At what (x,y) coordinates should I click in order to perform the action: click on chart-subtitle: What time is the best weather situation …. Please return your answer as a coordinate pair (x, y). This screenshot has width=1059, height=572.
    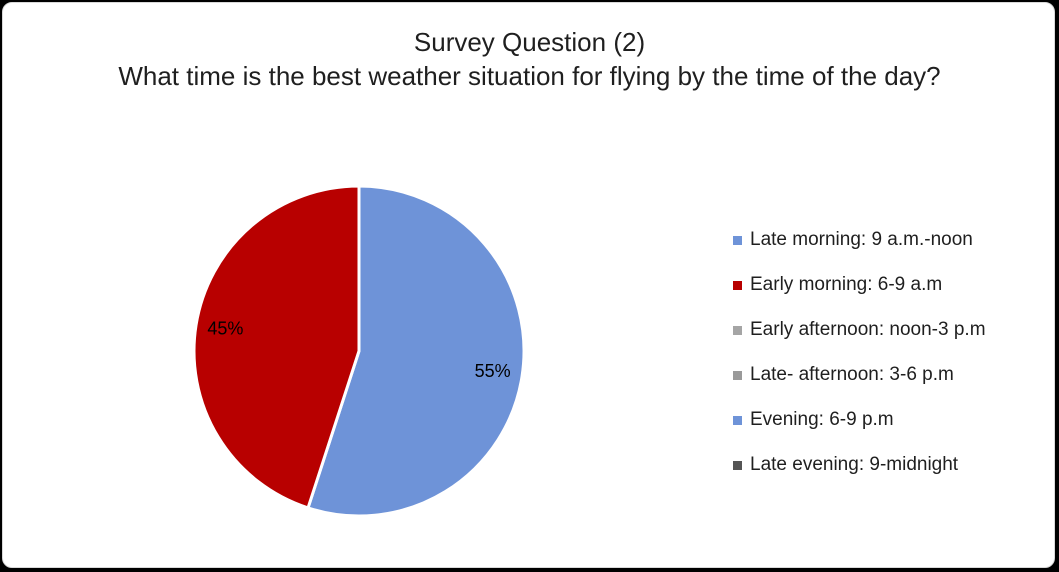
    Looking at the image, I should click on (529, 76).